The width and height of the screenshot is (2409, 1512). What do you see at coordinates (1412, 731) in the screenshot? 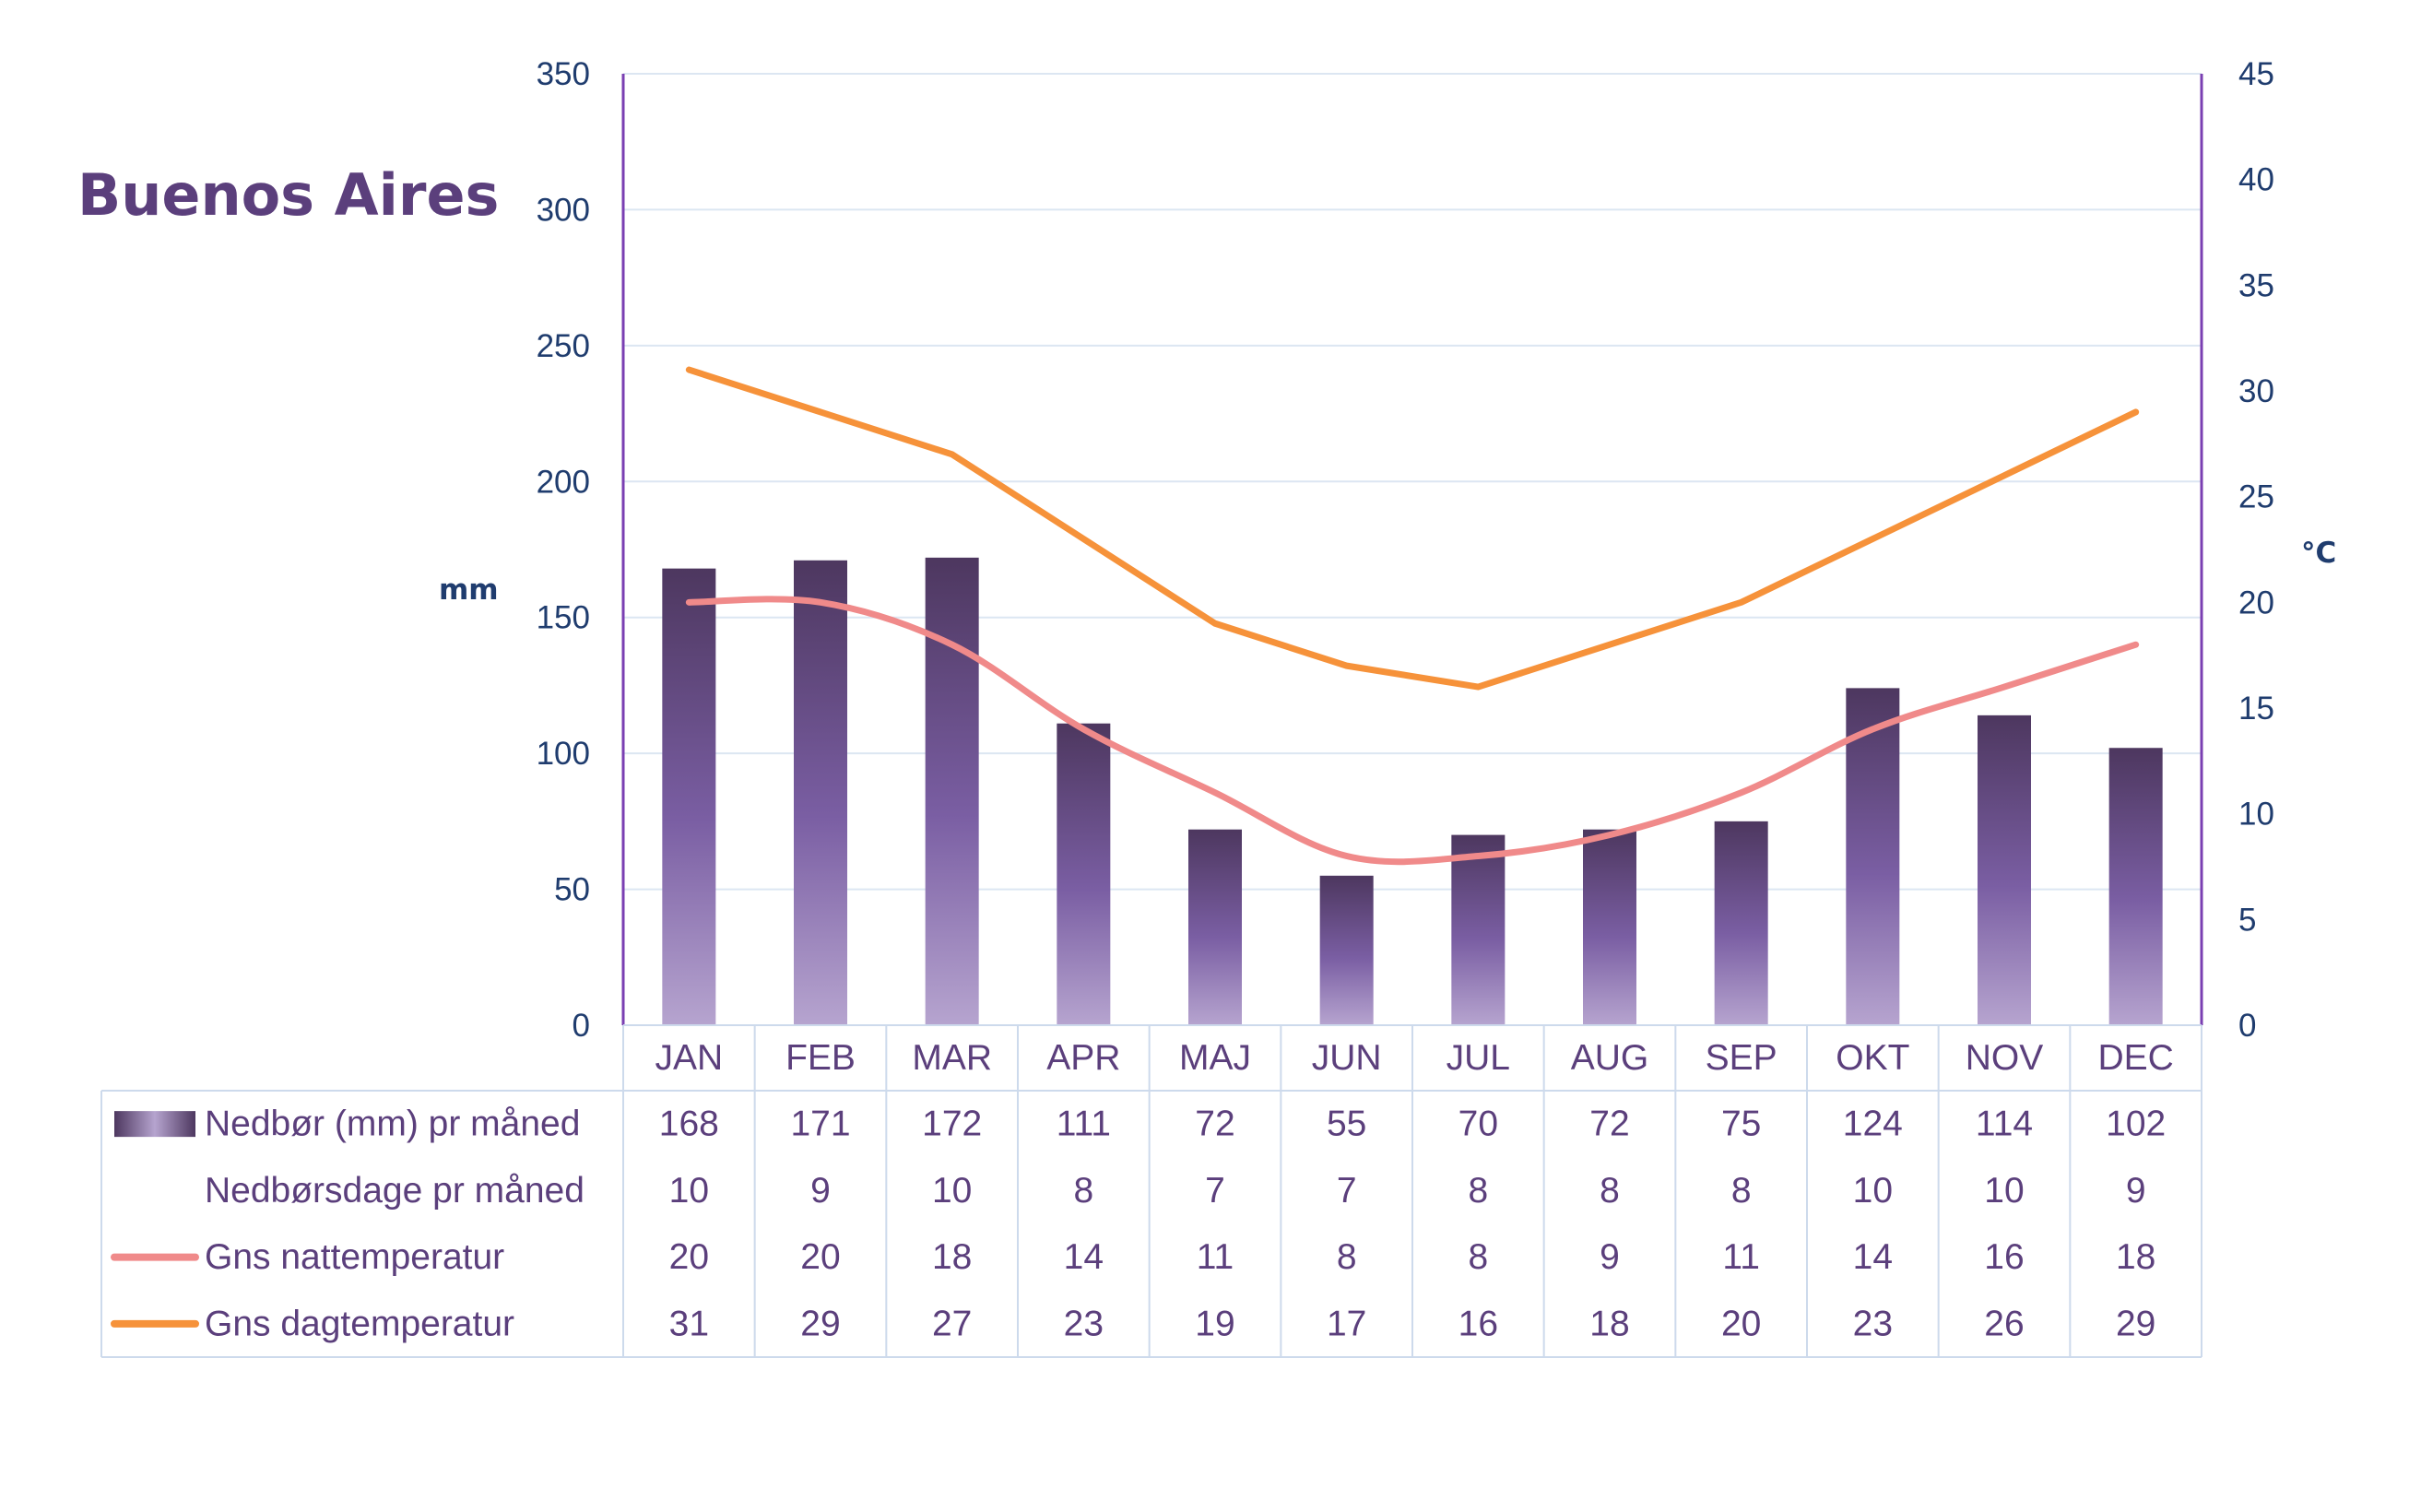
I see `night-temperature-line` at bounding box center [1412, 731].